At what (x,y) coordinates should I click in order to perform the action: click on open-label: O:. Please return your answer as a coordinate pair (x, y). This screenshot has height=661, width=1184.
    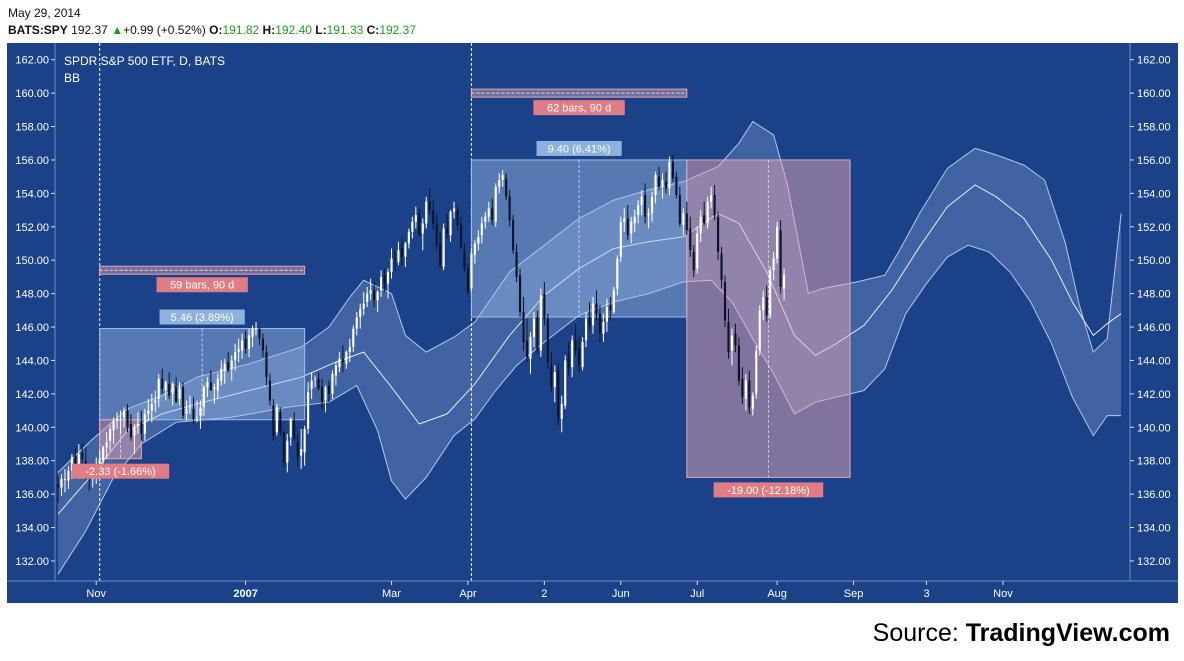
    Looking at the image, I should click on (216, 30).